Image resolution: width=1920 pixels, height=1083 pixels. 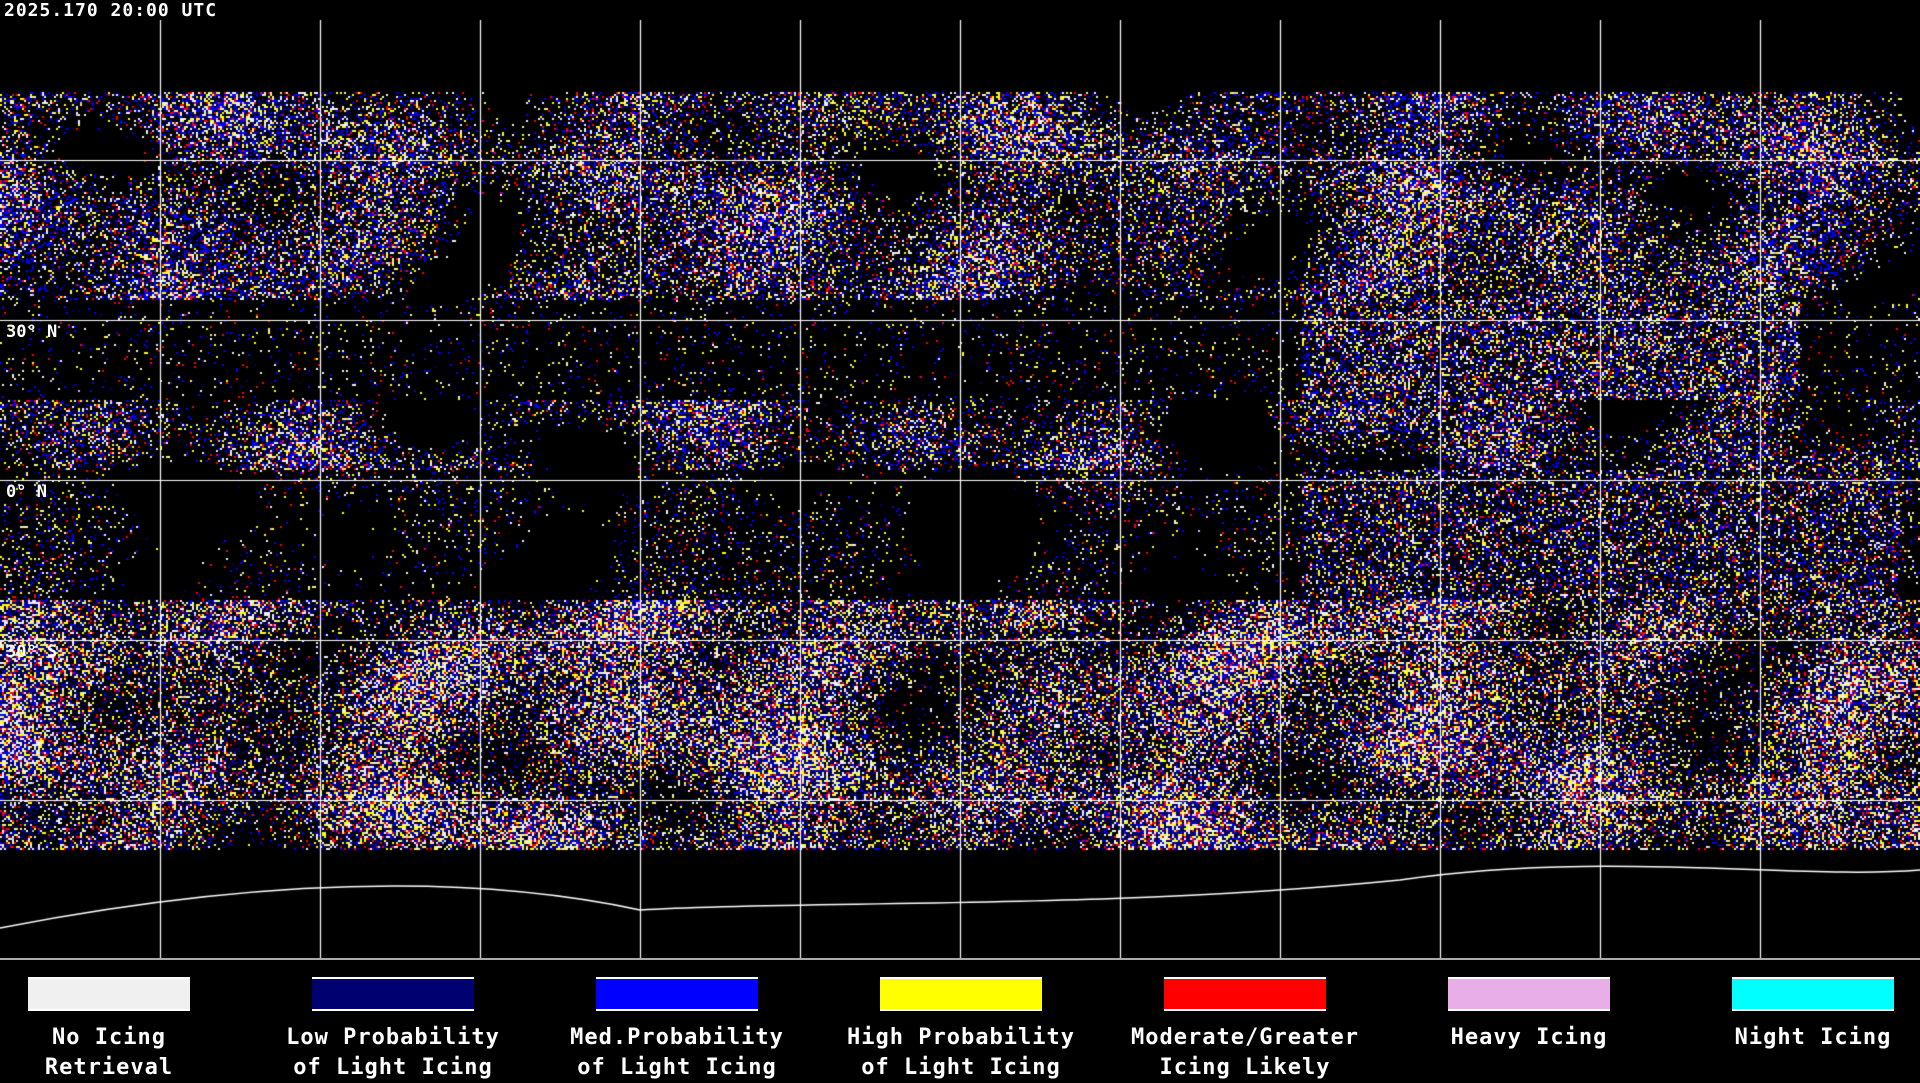 I want to click on legend-no-icing: No Icing Retrieval, so click(x=125, y=1030).